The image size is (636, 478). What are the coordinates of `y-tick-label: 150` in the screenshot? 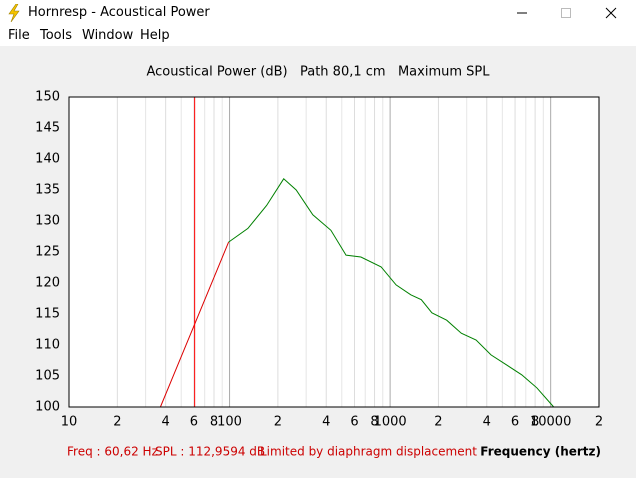 It's located at (47, 97).